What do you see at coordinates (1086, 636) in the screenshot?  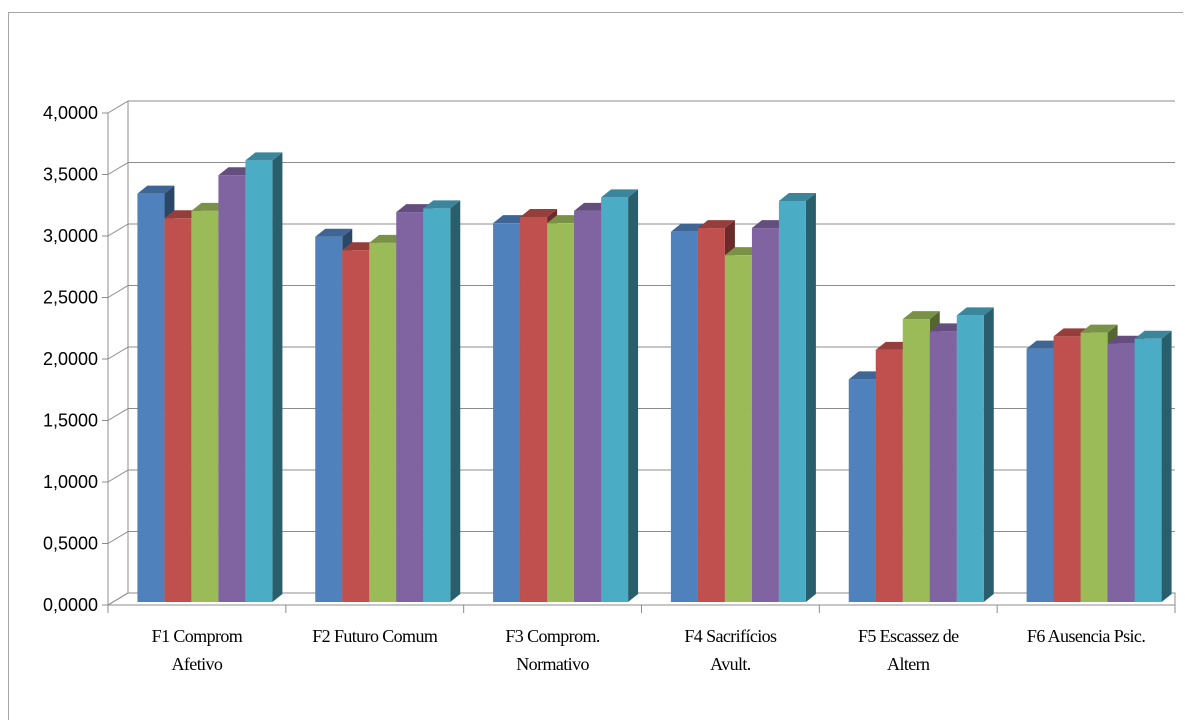 I see `category-label: F6 Ausencia Psic.` at bounding box center [1086, 636].